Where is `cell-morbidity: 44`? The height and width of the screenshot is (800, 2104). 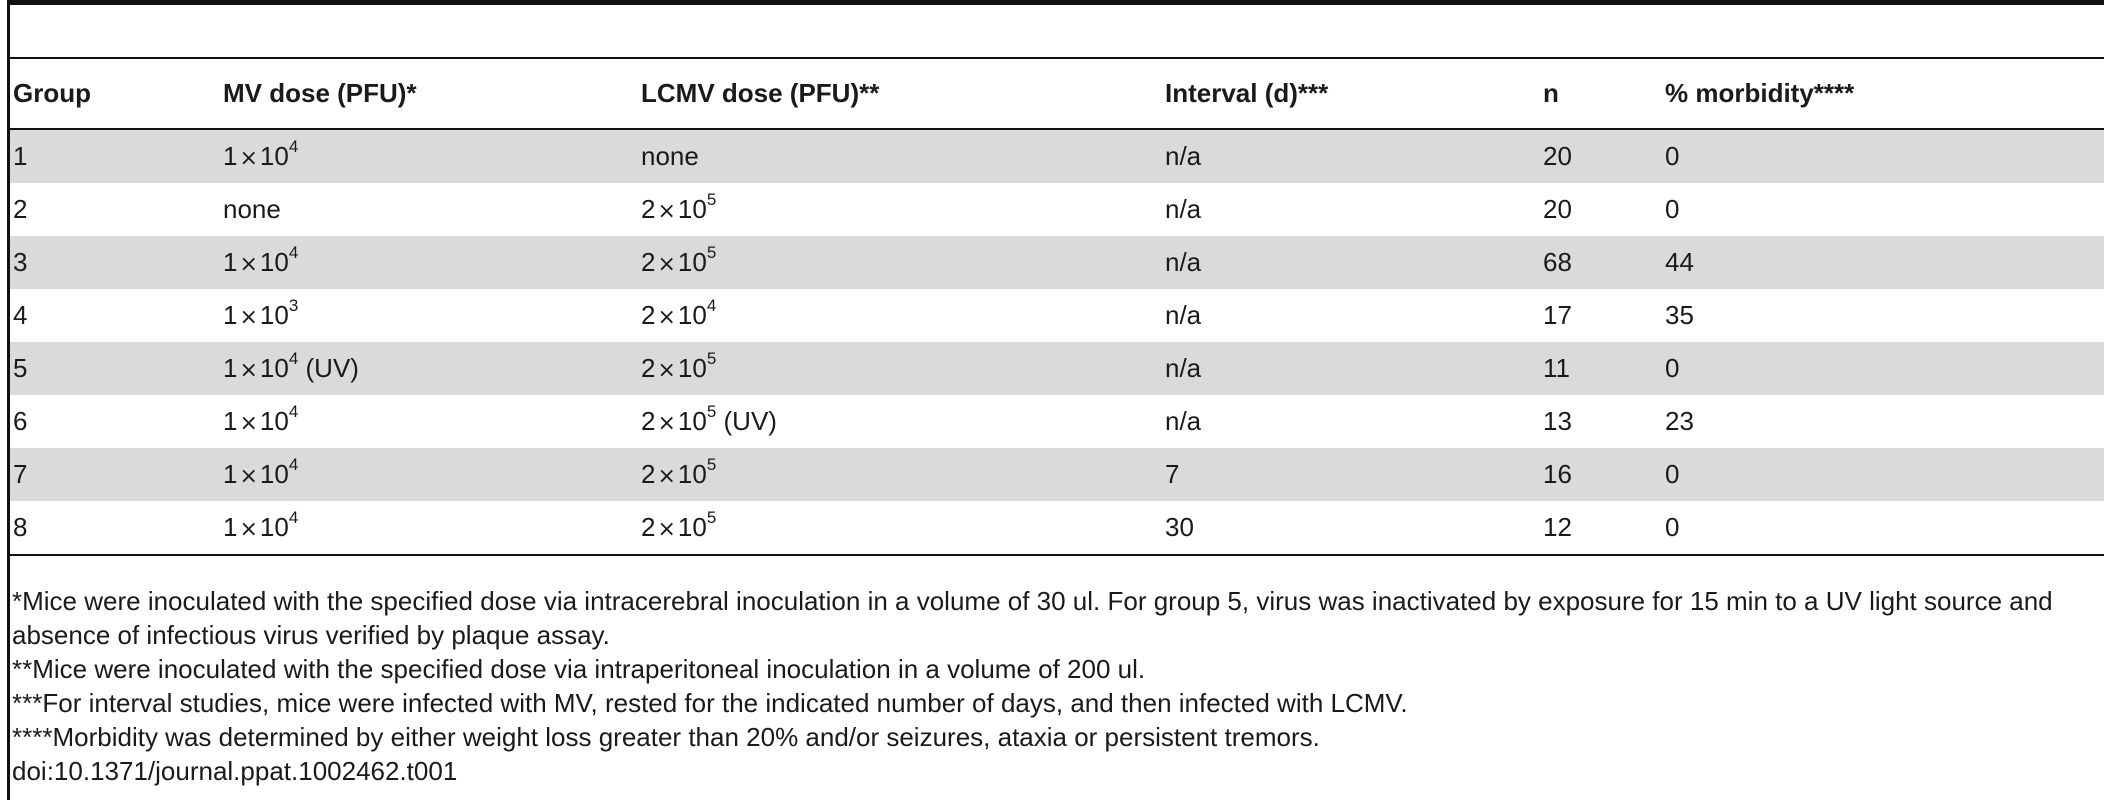
cell-morbidity: 44 is located at coordinates (1883, 262).